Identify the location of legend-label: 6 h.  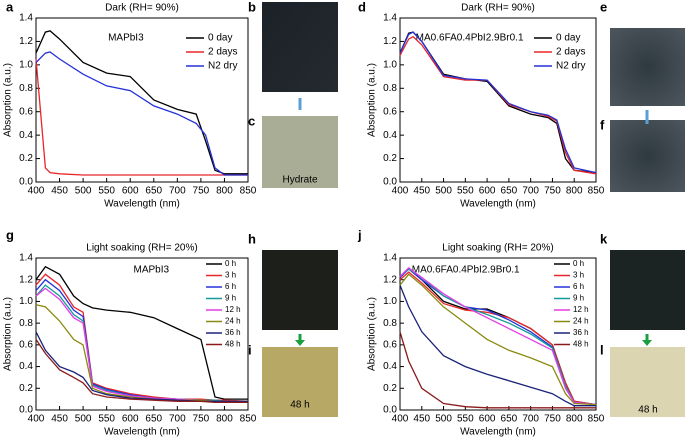
(230, 286).